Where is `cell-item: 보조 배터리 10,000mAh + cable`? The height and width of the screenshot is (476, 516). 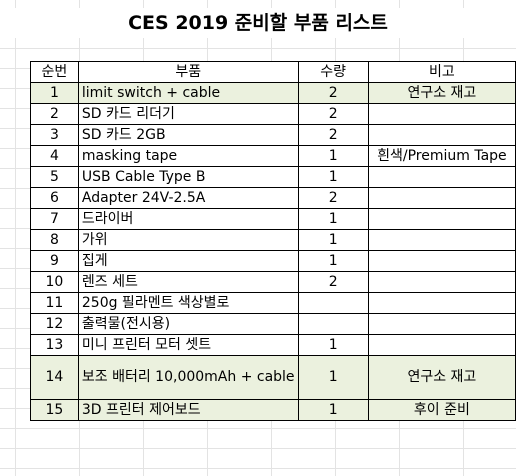 cell-item: 보조 배터리 10,000mAh + cable is located at coordinates (188, 377).